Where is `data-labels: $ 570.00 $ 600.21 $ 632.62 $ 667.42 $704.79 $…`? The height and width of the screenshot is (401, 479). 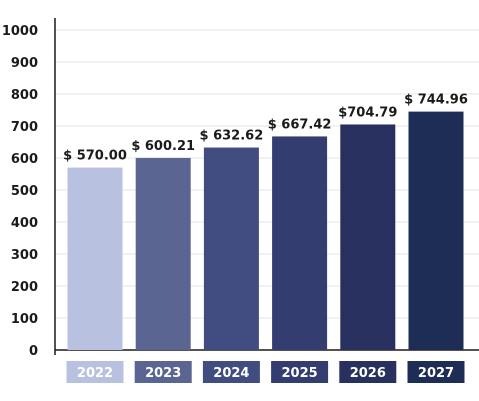
data-labels: $ 570.00 $ 600.21 $ 632.62 $ 667.42 $704.79 $… is located at coordinates (265, 128).